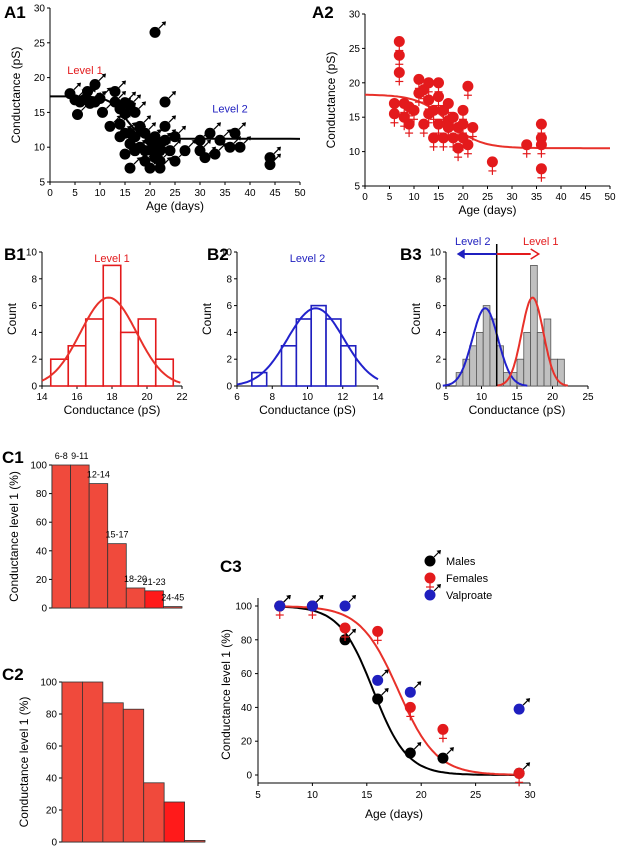 The height and width of the screenshot is (850, 620). I want to click on y-tick-label: 0, so click(438, 387).